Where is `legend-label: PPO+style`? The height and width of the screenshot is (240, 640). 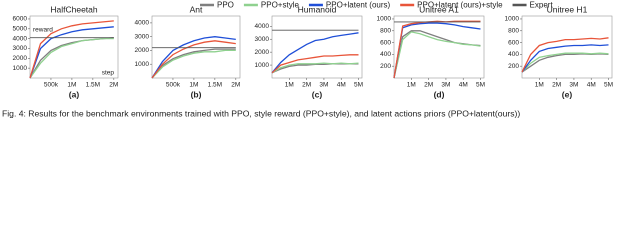
legend-label: PPO+style is located at coordinates (280, 5).